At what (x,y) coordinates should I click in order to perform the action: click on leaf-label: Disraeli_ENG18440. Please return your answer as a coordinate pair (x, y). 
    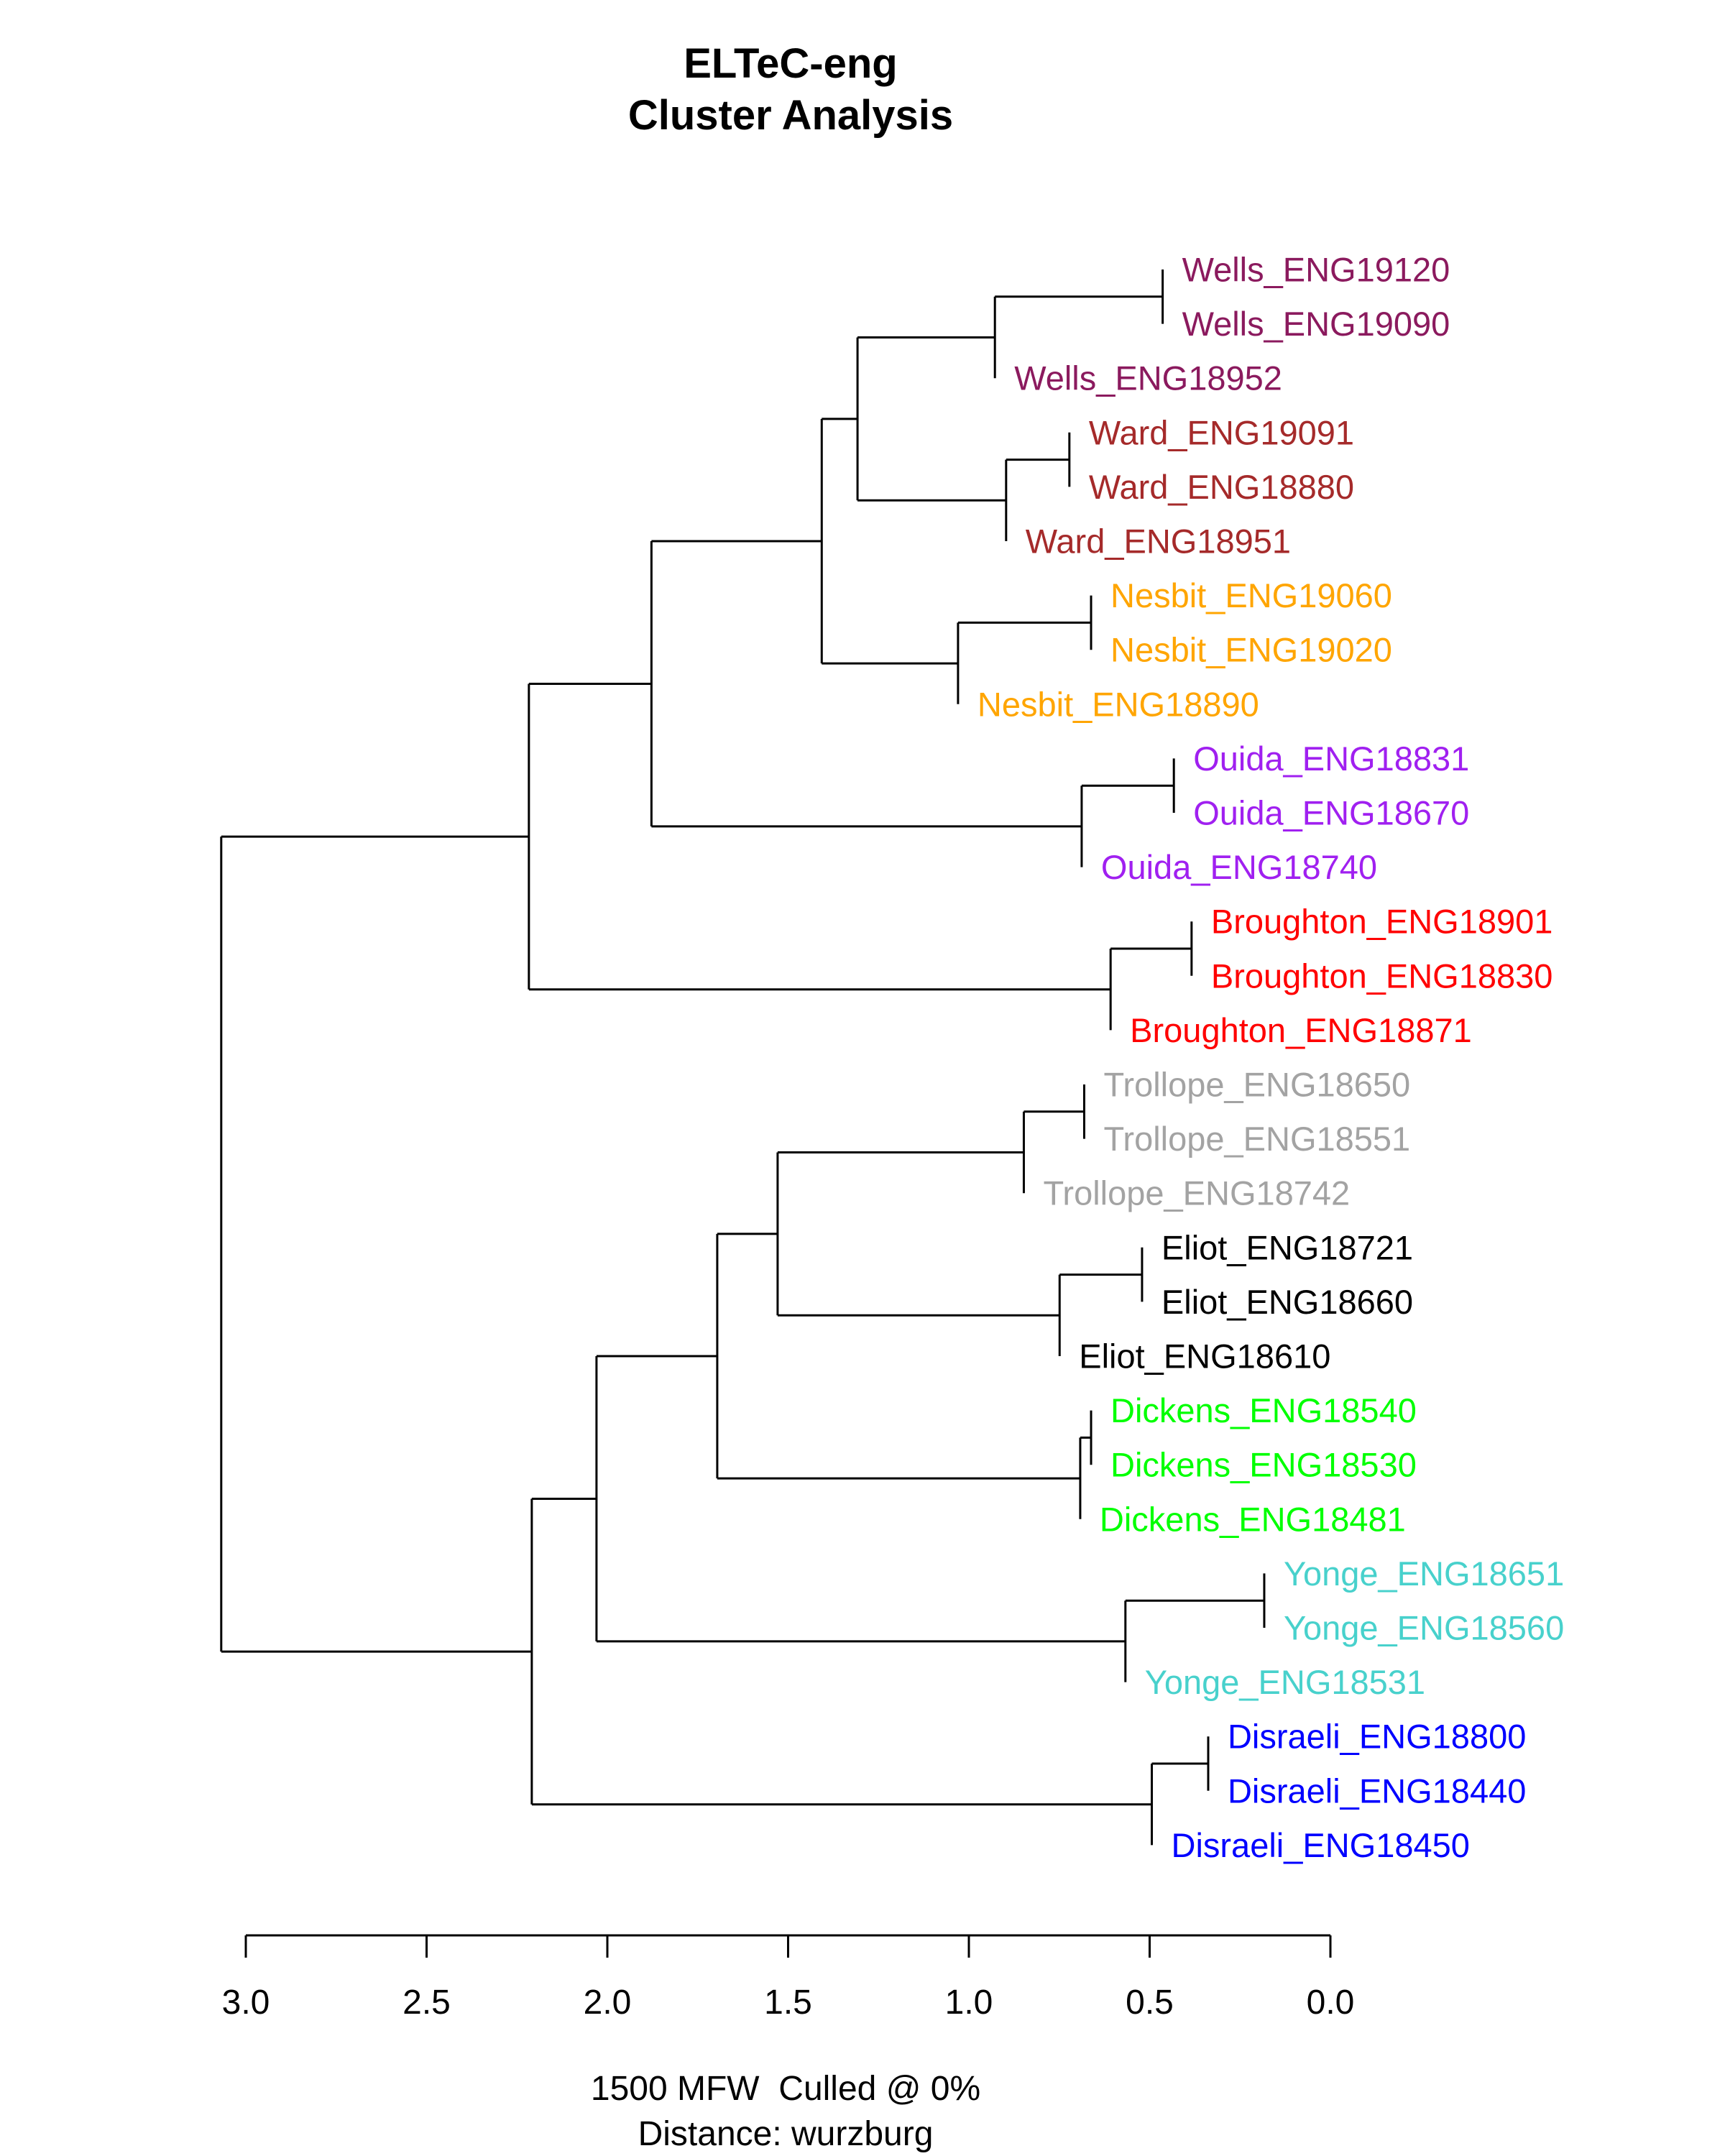
    Looking at the image, I should click on (1377, 1791).